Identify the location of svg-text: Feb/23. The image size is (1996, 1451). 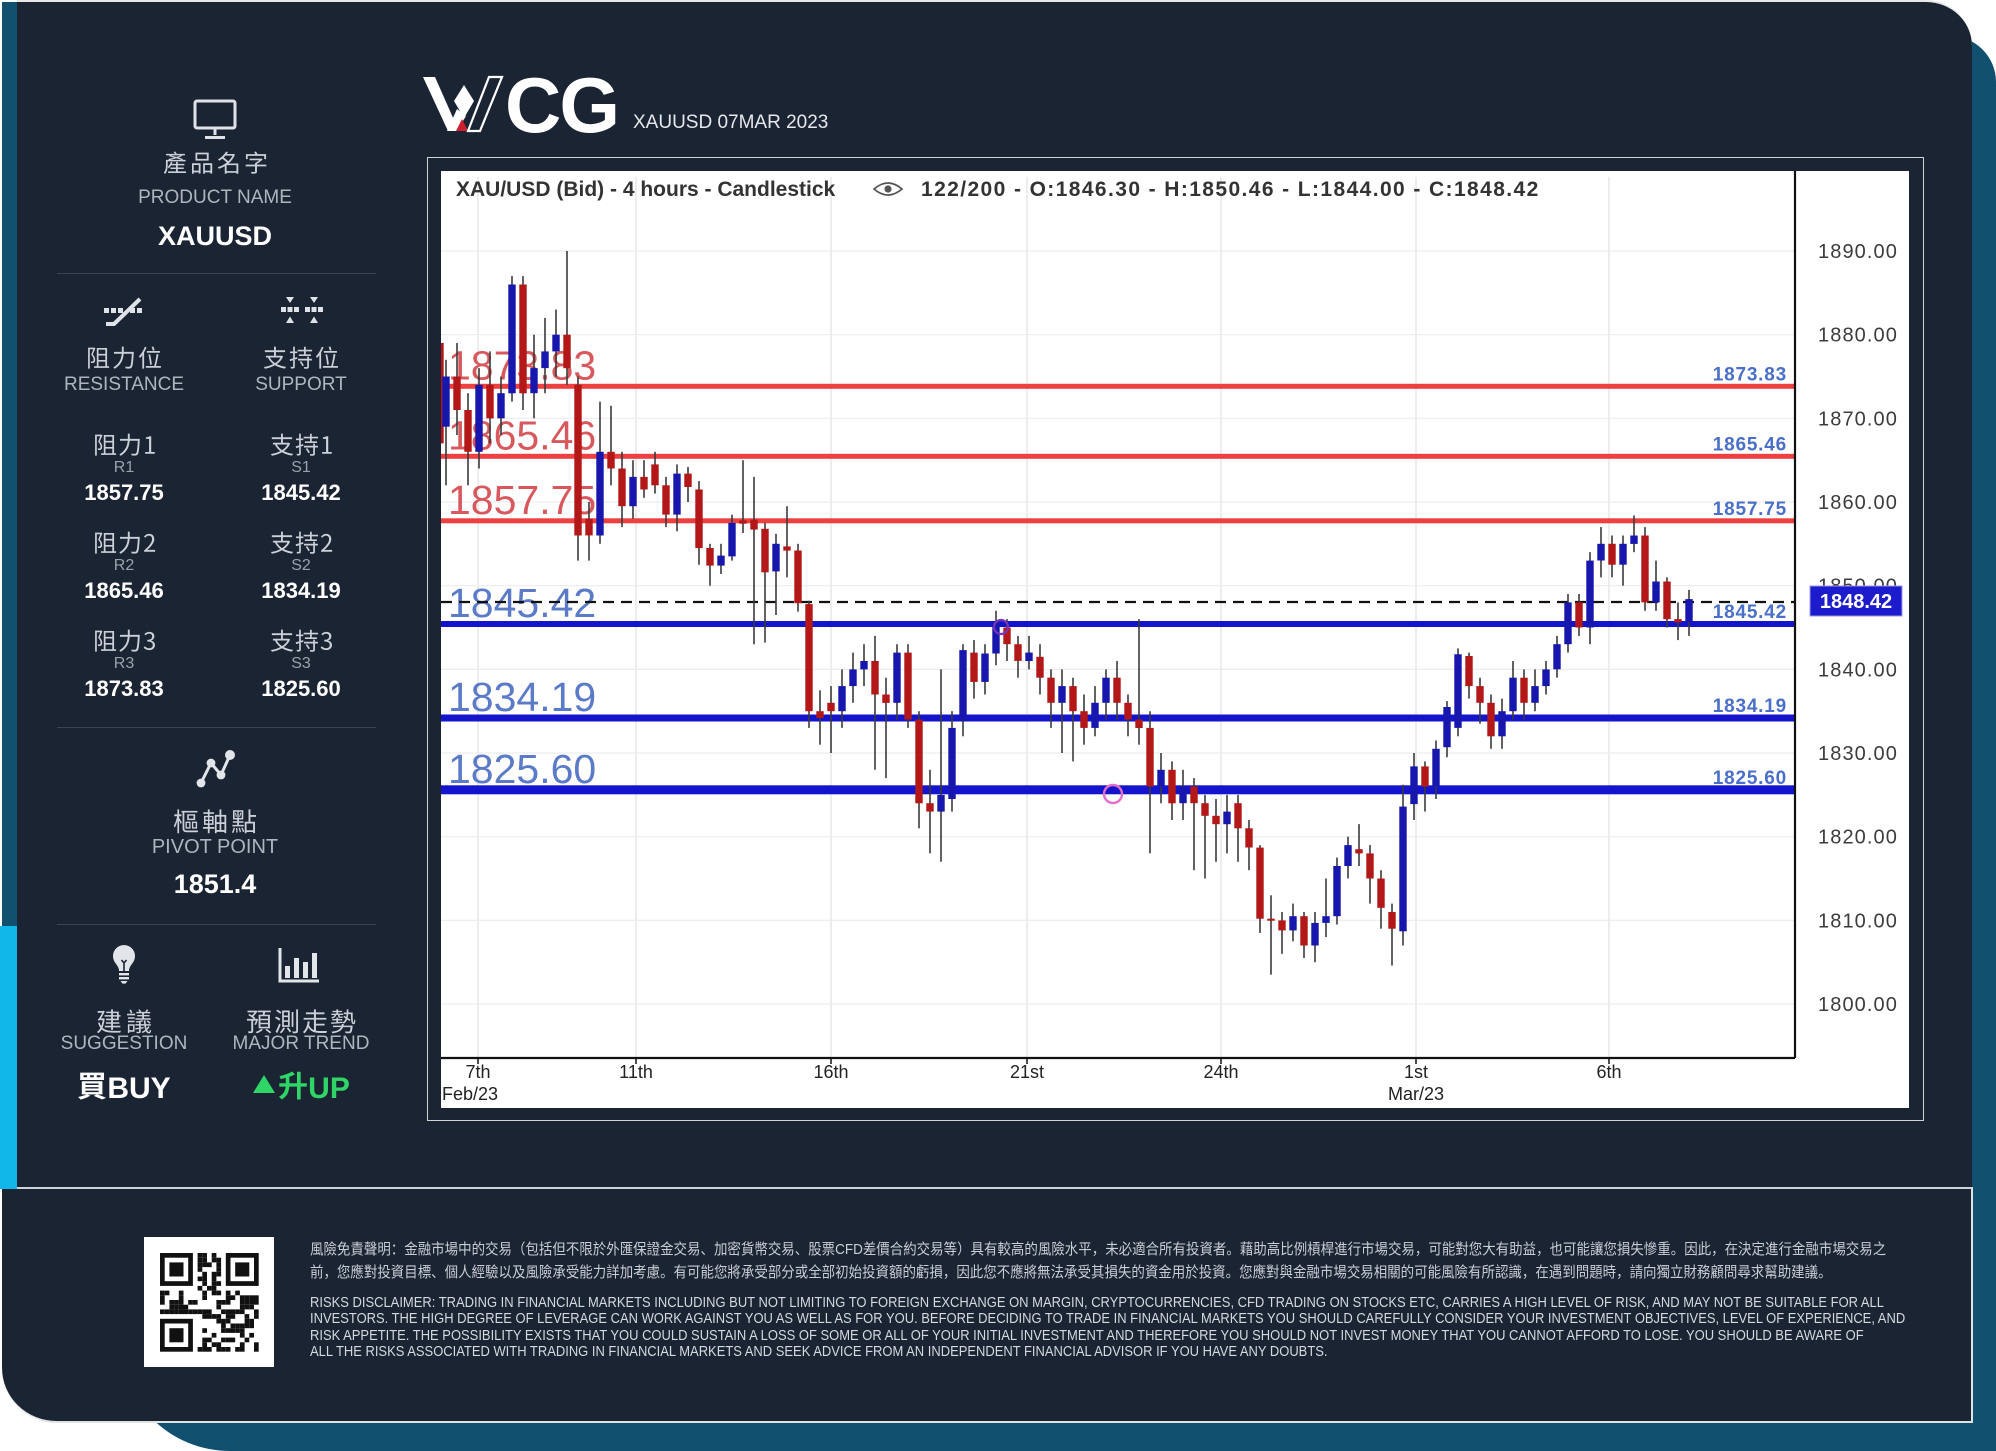
(470, 1094).